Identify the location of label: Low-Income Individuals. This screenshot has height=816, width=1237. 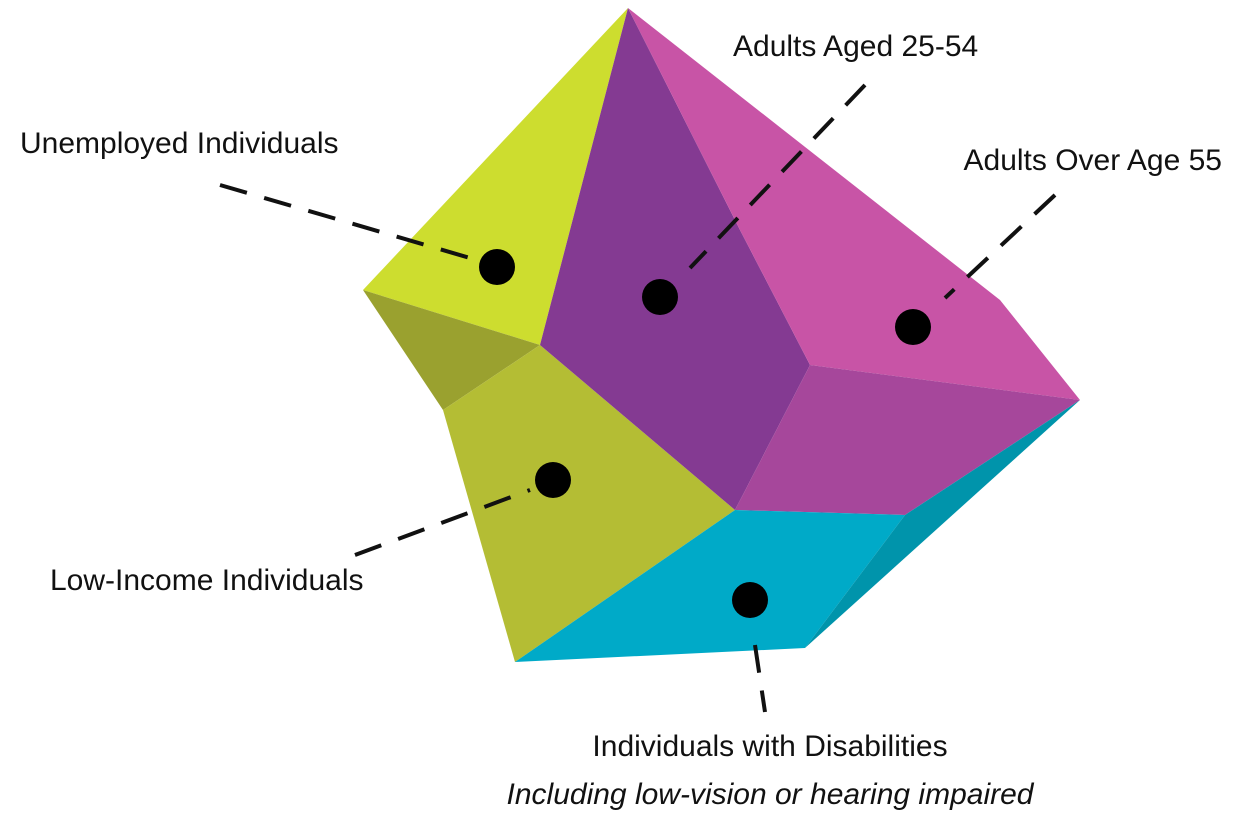
(207, 580).